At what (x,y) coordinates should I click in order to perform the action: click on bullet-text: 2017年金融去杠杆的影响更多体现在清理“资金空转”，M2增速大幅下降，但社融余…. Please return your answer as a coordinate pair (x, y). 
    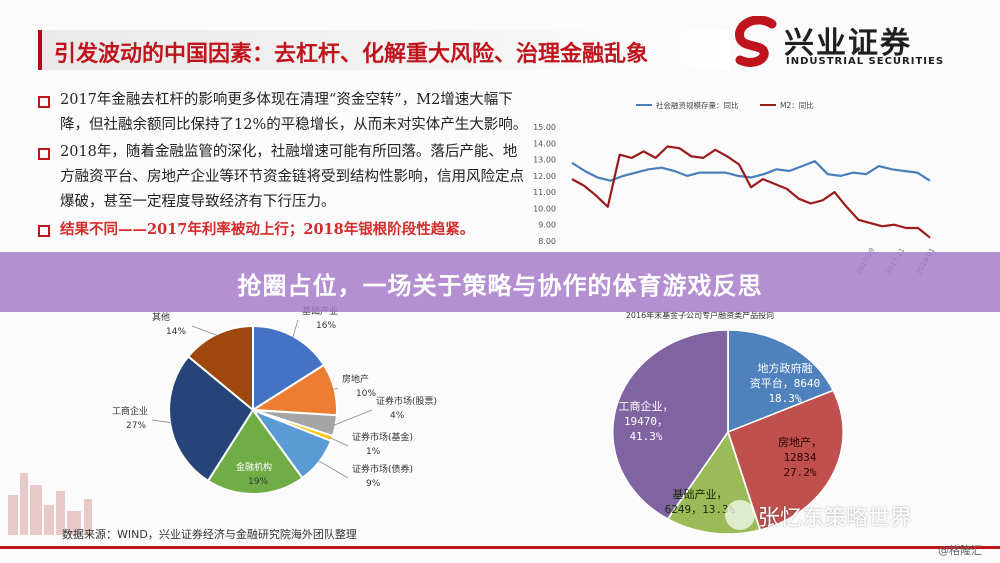
    Looking at the image, I should click on (294, 112).